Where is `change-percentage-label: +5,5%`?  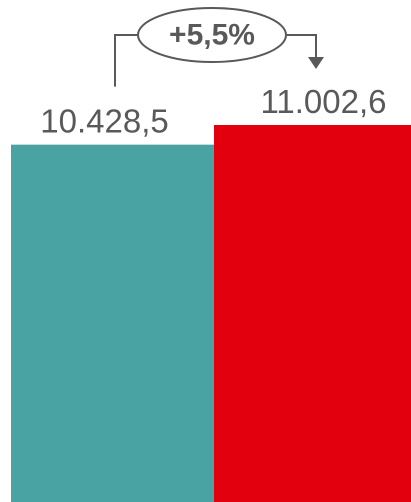 change-percentage-label: +5,5% is located at coordinates (212, 35).